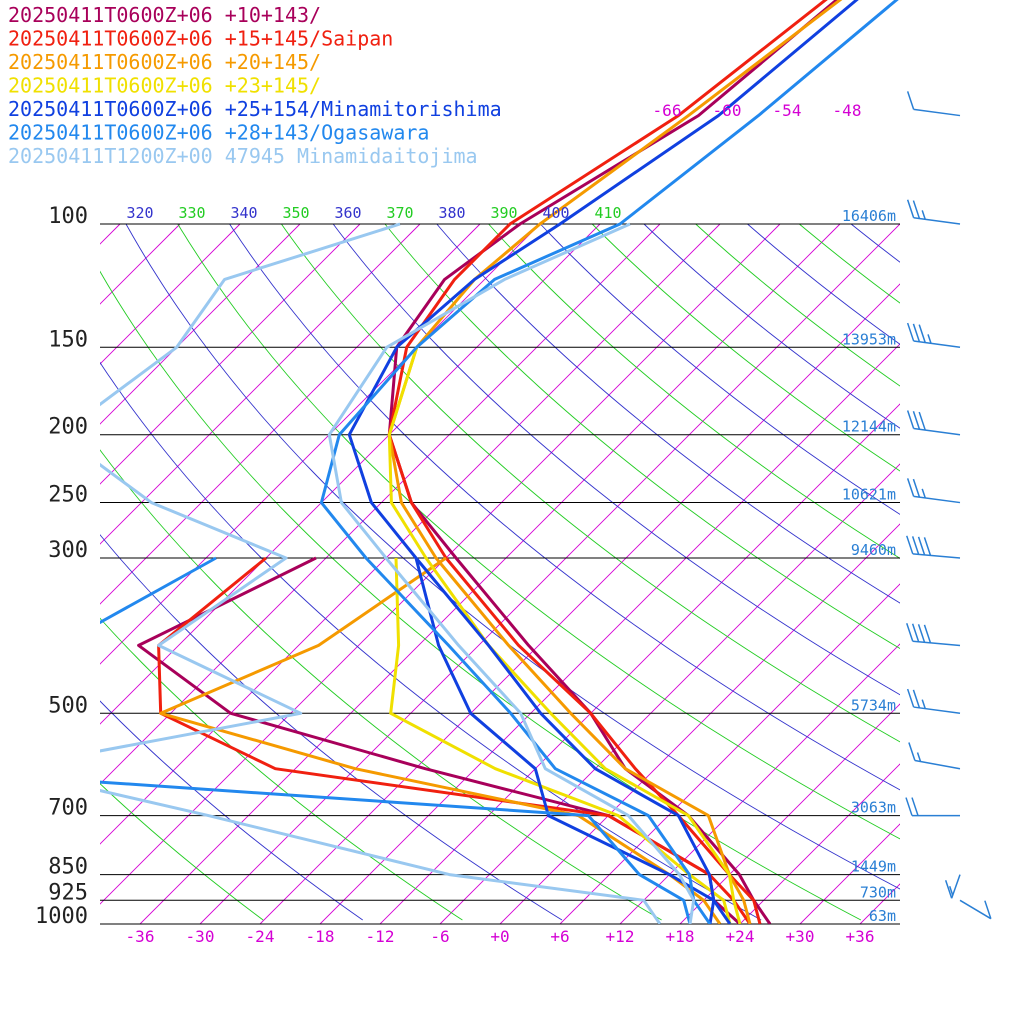 The height and width of the screenshot is (1024, 1024). Describe the element at coordinates (164, 62) in the screenshot. I see `legend-entry: 20250411T0600Z+06 +20+145/` at that location.